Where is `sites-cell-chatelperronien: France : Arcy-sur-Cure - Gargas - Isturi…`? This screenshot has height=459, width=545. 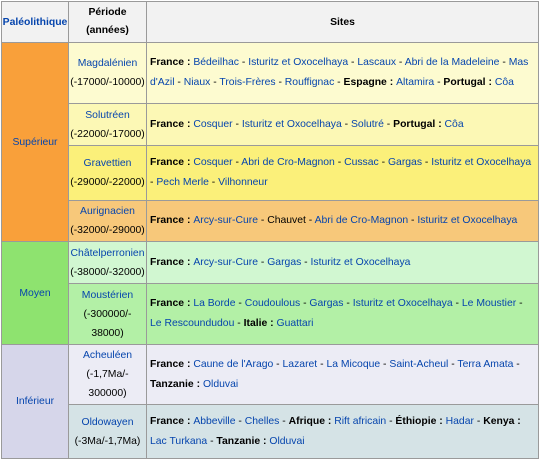 sites-cell-chatelperronien: France : Arcy-sur-Cure - Gargas - Isturi… is located at coordinates (342, 262).